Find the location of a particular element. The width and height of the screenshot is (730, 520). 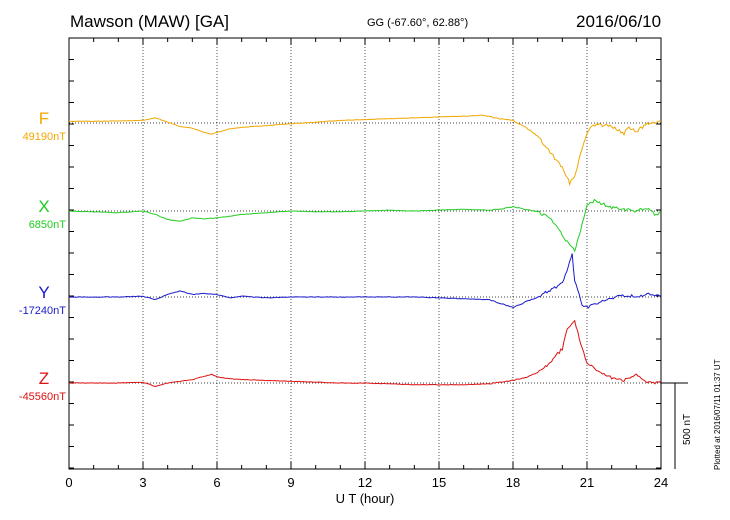

series-label-z: Z is located at coordinates (44, 378).